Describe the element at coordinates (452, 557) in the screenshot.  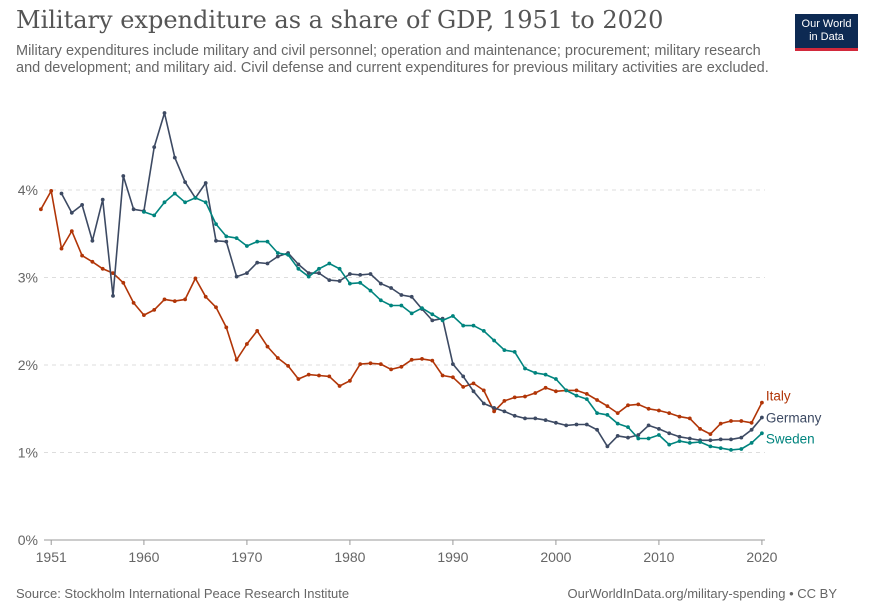
I see `x-tick-label: 1990` at that location.